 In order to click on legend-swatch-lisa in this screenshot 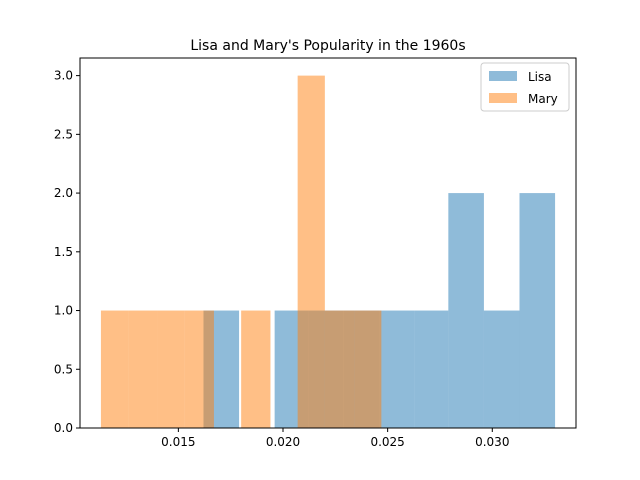, I will do `click(503, 76)`.